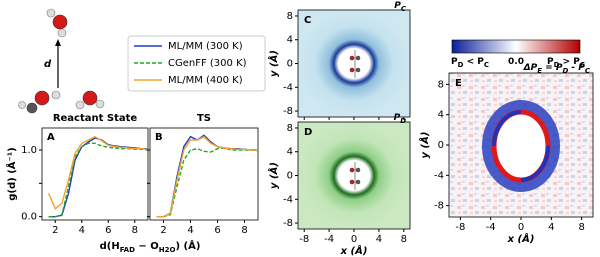  What do you see at coordinates (61, 61) in the screenshot?
I see `molecule-illustration` at bounding box center [61, 61].